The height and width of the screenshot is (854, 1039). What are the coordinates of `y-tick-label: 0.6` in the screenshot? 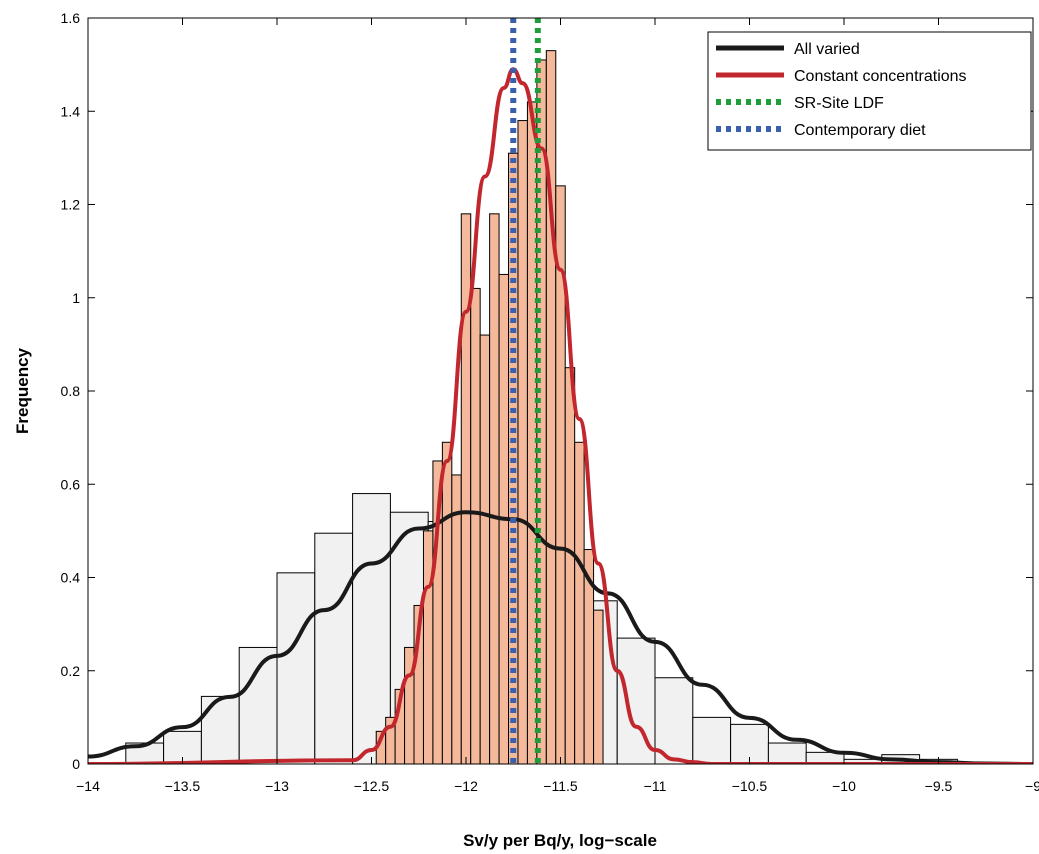 It's located at (71, 484).